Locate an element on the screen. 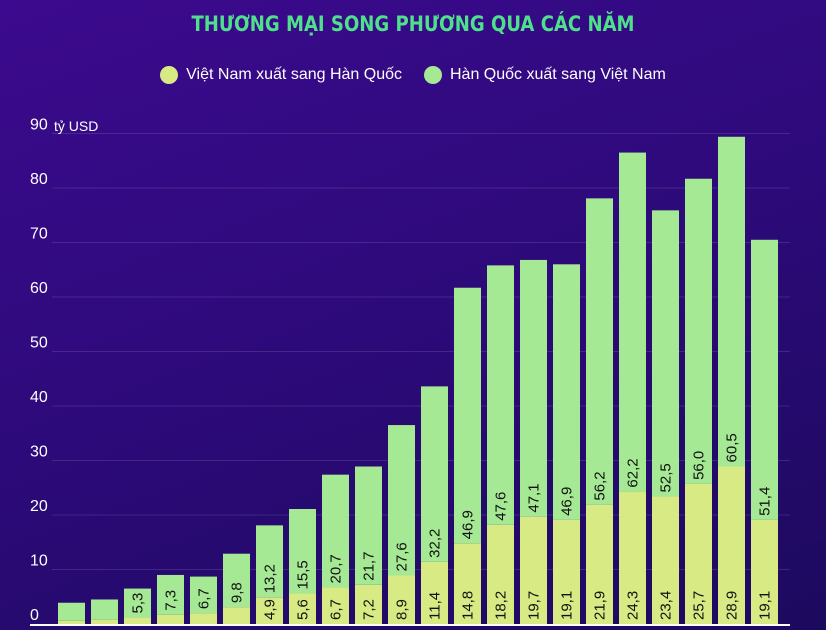 The image size is (826, 630). data-label-kr-export: 52,5 is located at coordinates (666, 477).